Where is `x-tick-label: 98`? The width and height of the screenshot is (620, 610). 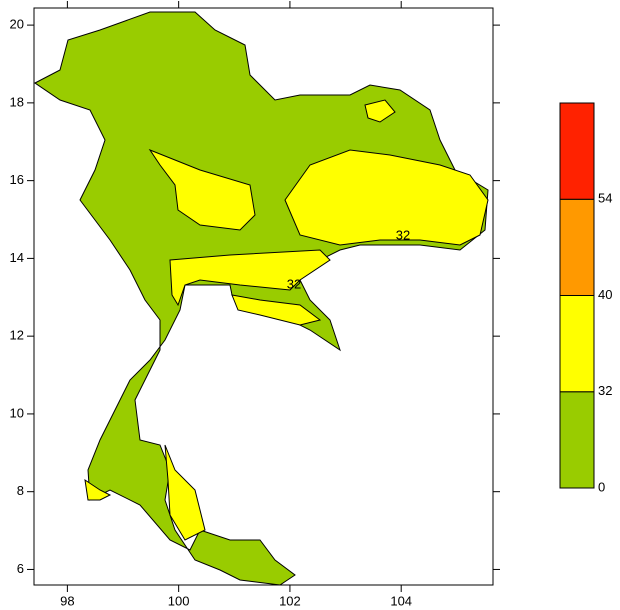
x-tick-label: 98 is located at coordinates (67, 600).